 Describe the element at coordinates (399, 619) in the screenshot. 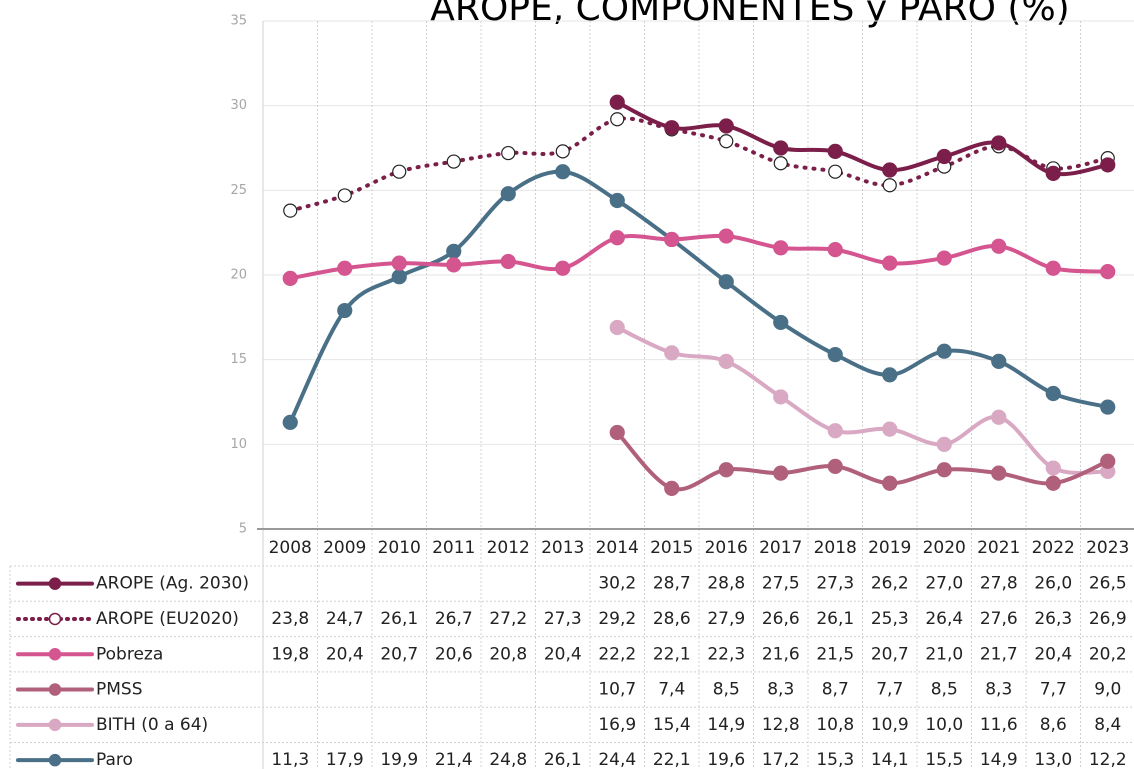

I see `table-cell: 26,1` at that location.